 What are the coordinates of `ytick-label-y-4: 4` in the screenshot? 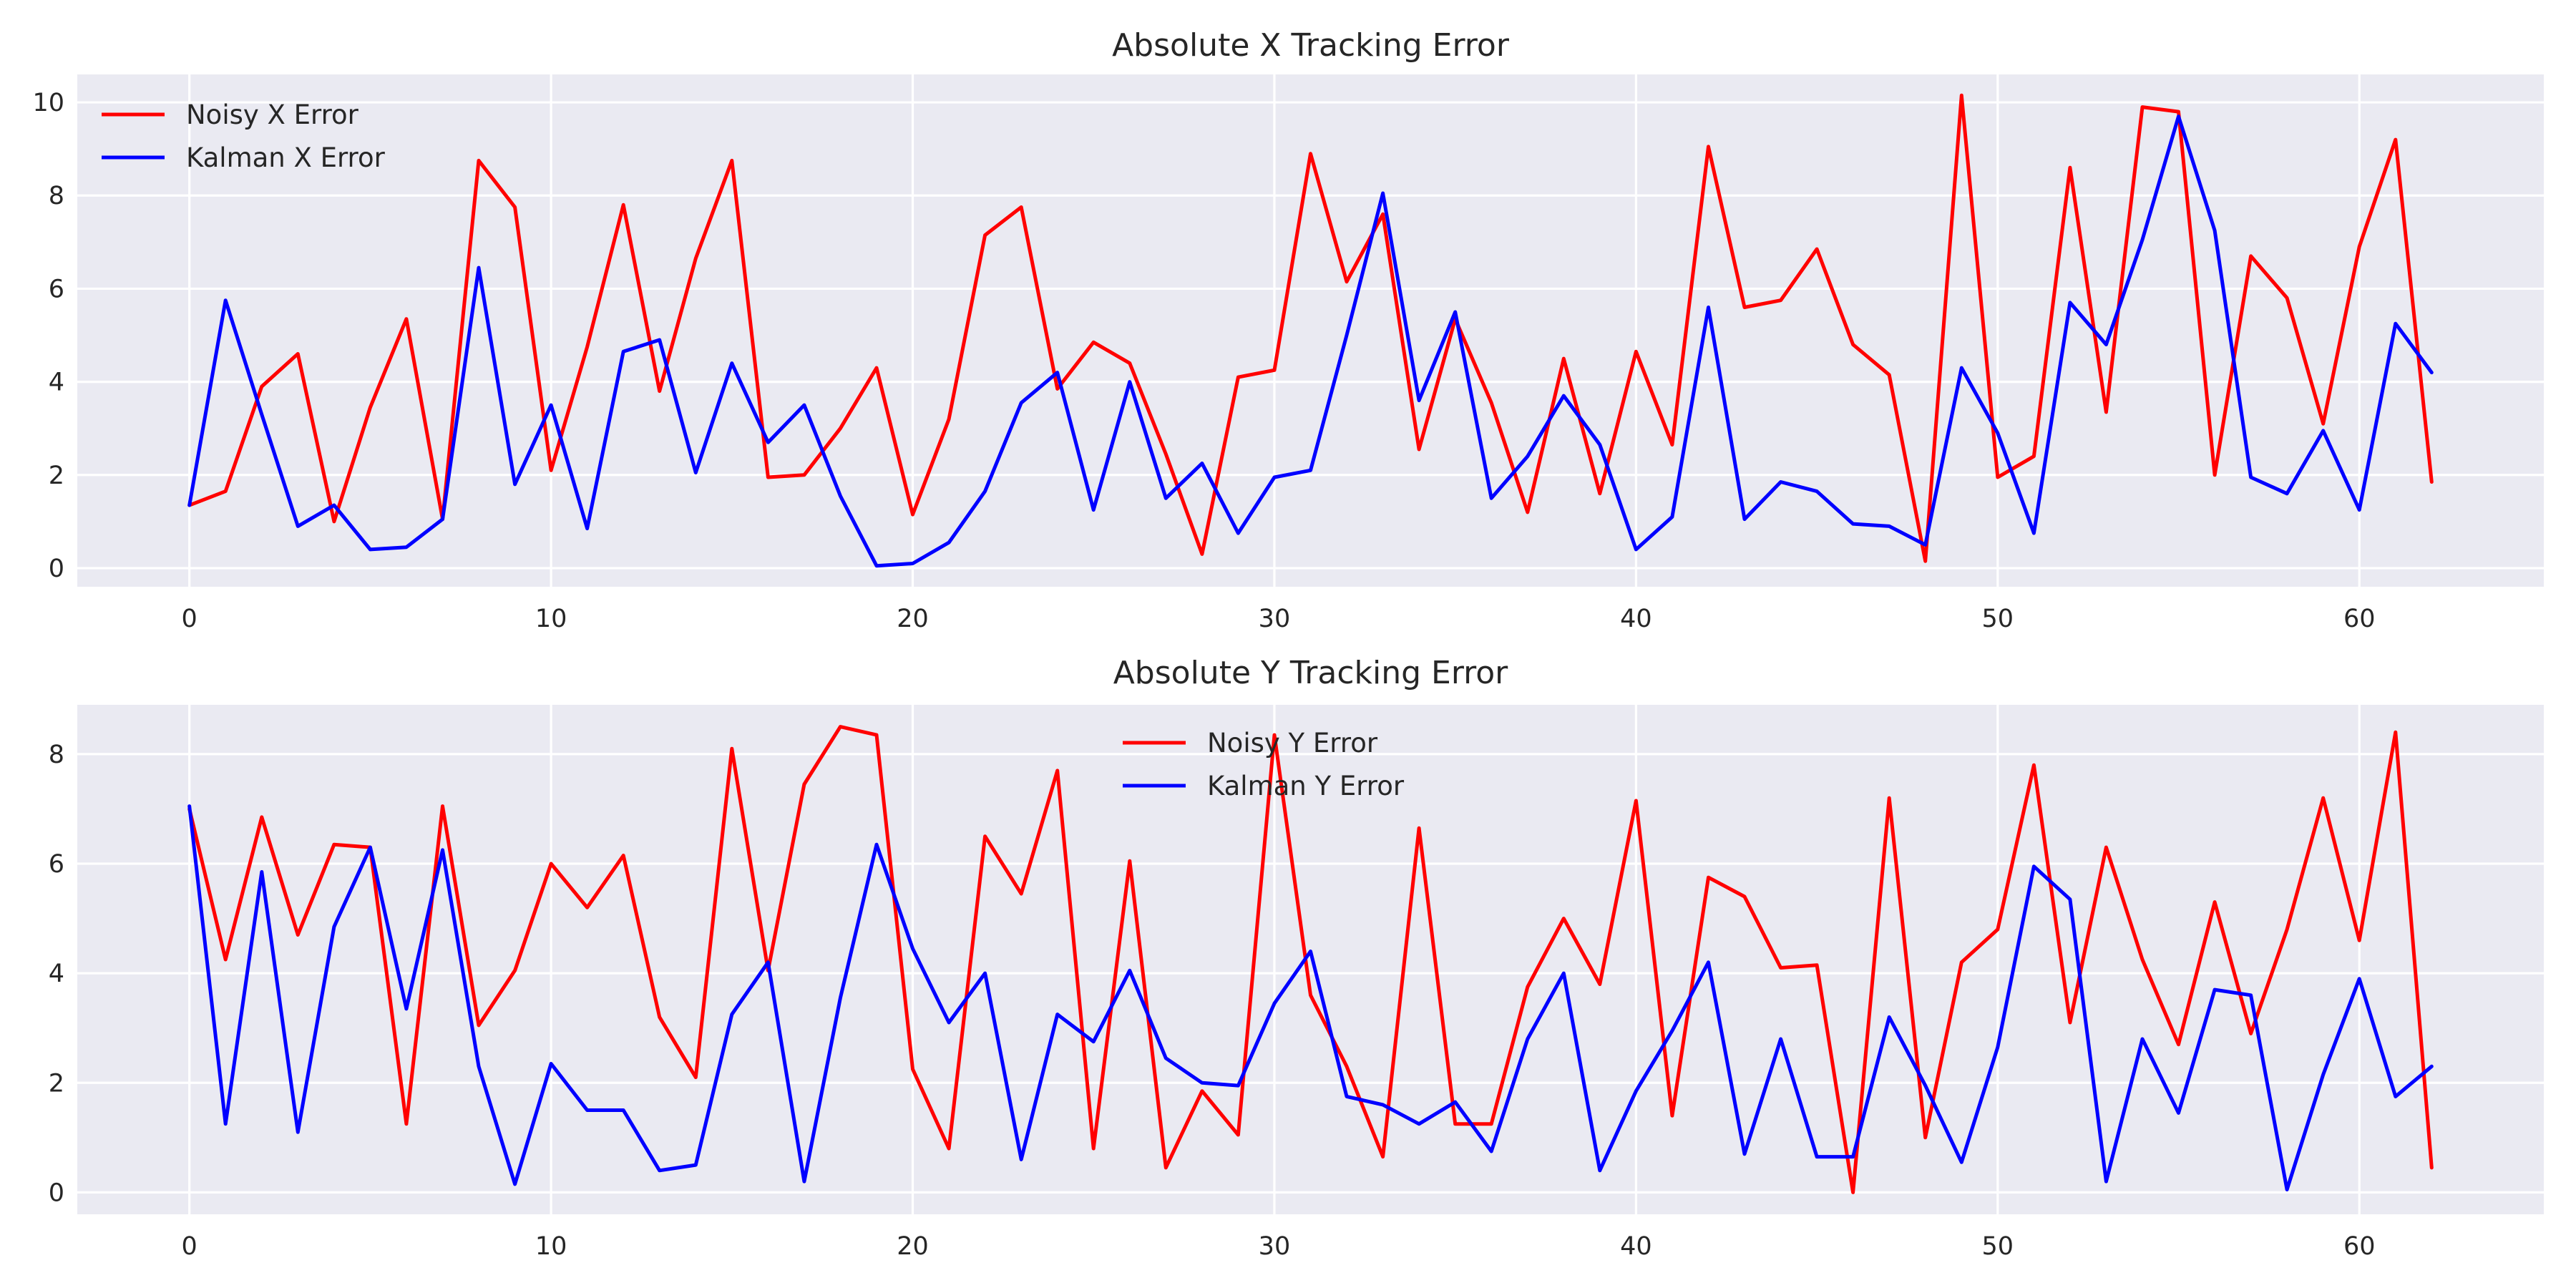 It's located at (56, 974).